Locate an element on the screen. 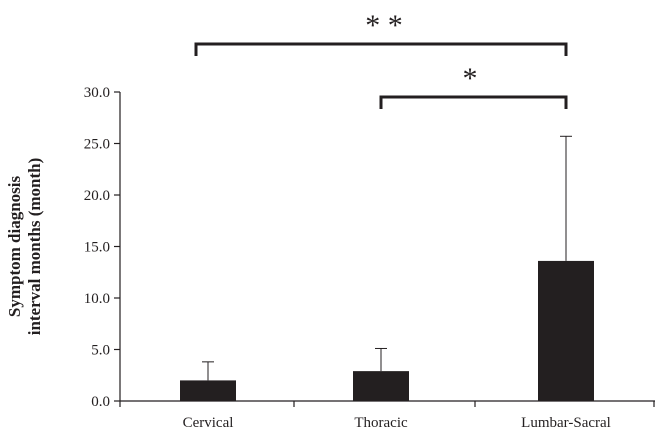 This screenshot has width=656, height=438. y-tick-label: 20.0 is located at coordinates (97, 196).